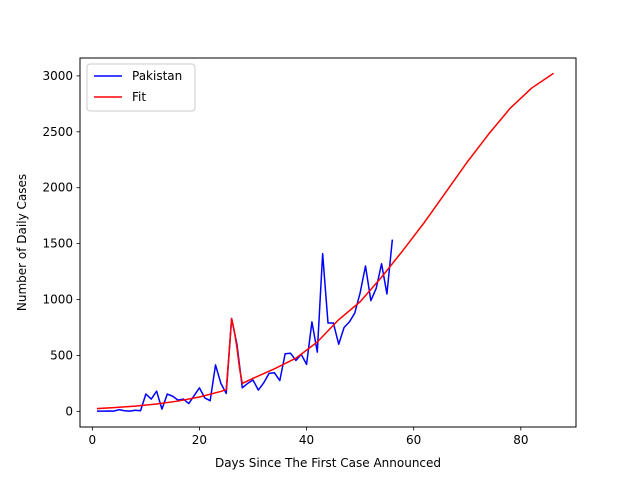 The image size is (640, 480). Describe the element at coordinates (92, 440) in the screenshot. I see `x-tick-label: 0` at that location.